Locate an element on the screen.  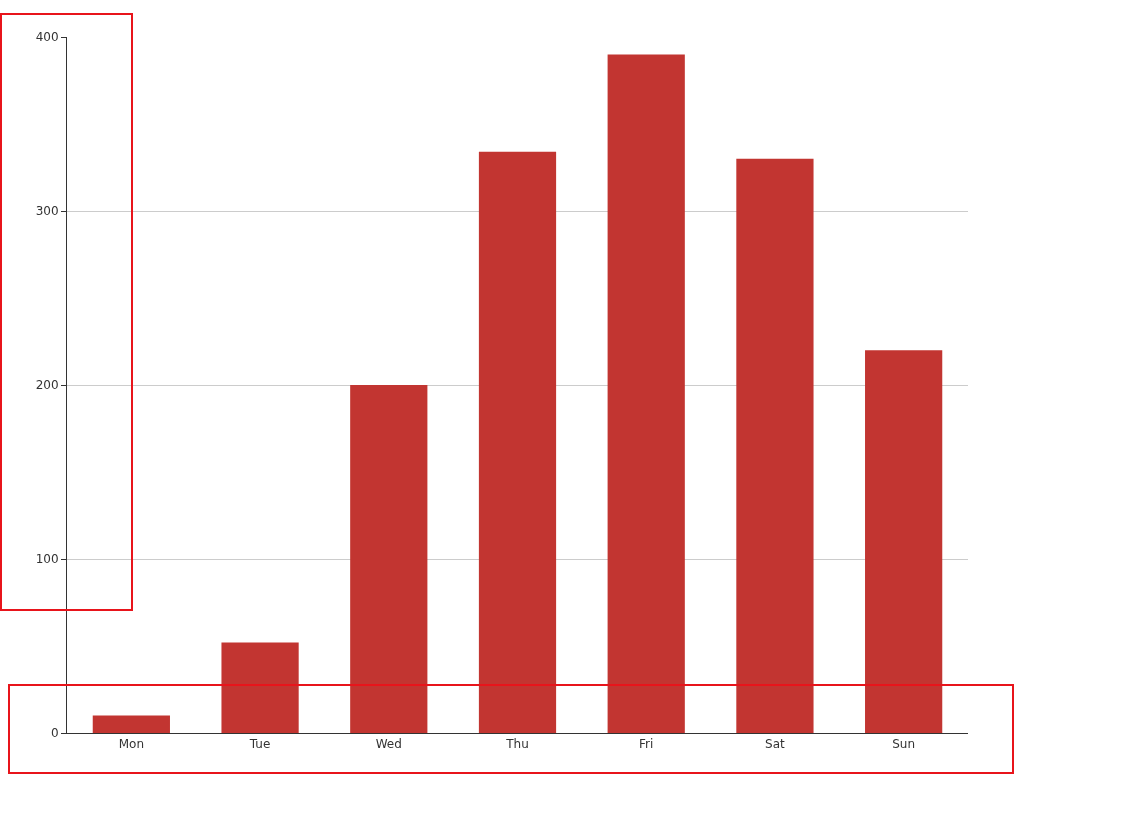
x-tick-label: Wed is located at coordinates (388, 744).